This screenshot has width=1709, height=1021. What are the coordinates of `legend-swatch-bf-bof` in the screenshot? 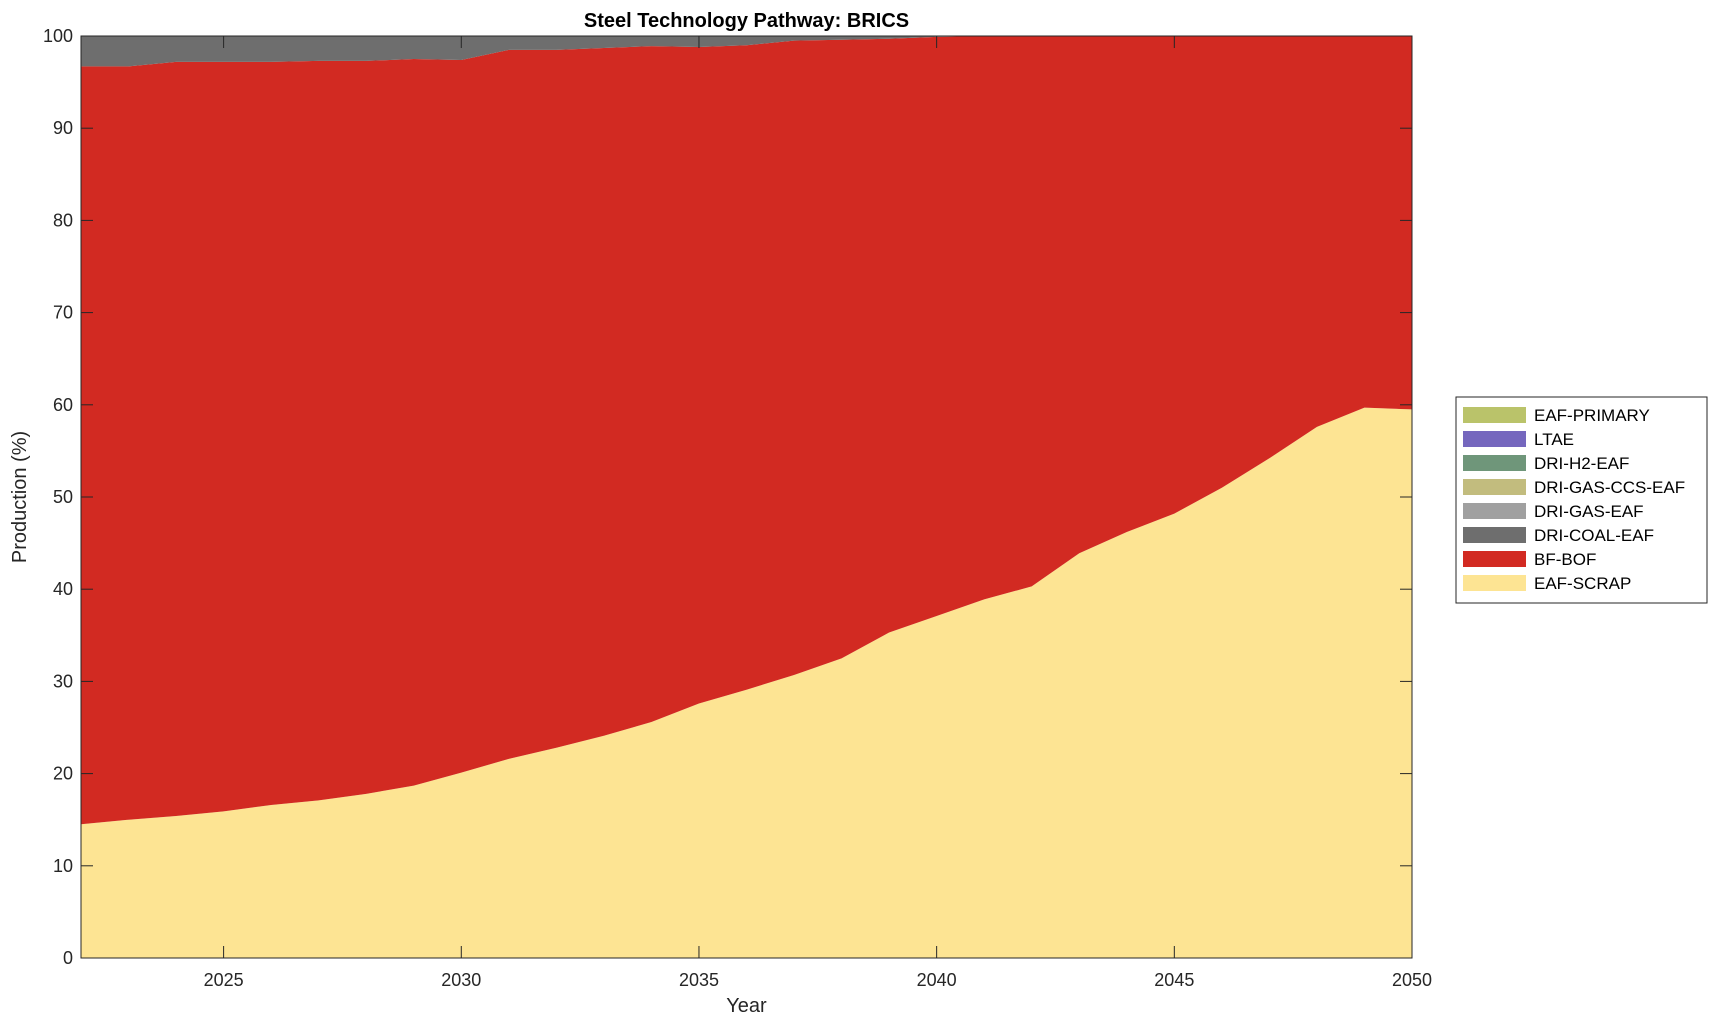 It's located at (1494, 559).